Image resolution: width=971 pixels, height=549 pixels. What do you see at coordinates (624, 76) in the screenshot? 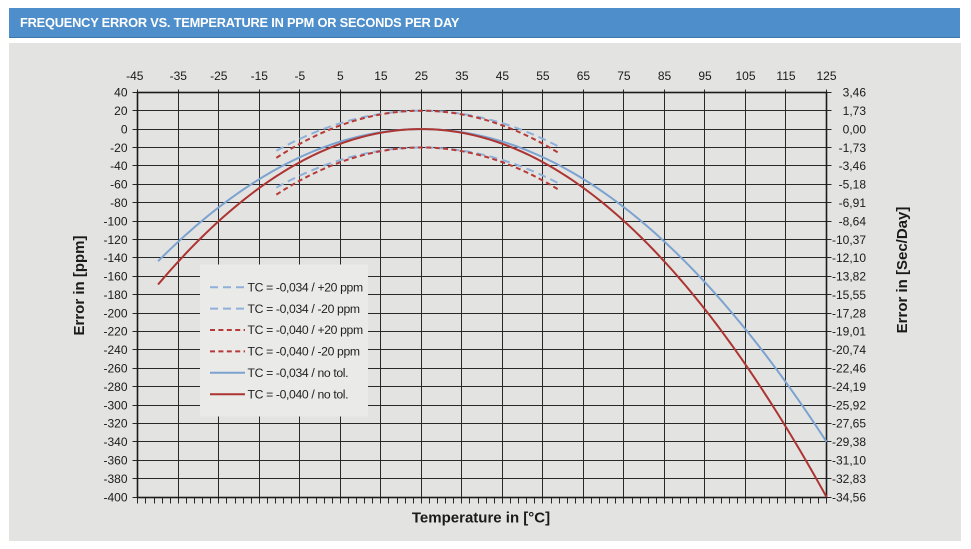
I see `svg-text: 75` at bounding box center [624, 76].